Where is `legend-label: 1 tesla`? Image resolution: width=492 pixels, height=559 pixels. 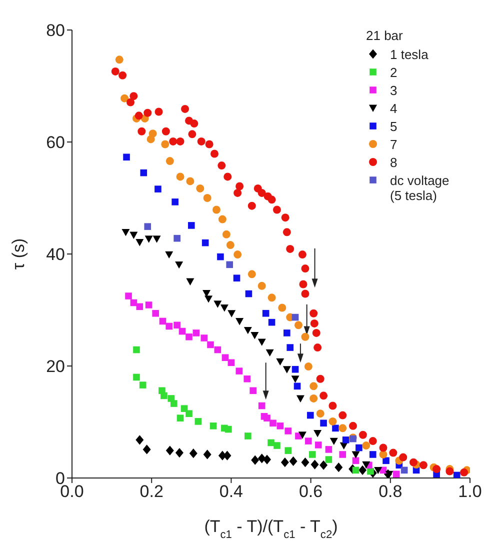 legend-label: 1 tesla is located at coordinates (409, 54).